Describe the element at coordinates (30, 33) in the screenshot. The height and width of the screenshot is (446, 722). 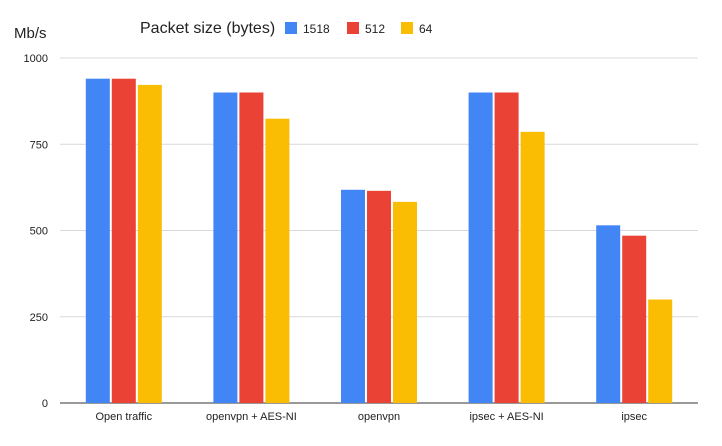
I see `y-axis-label: Mb/s` at that location.